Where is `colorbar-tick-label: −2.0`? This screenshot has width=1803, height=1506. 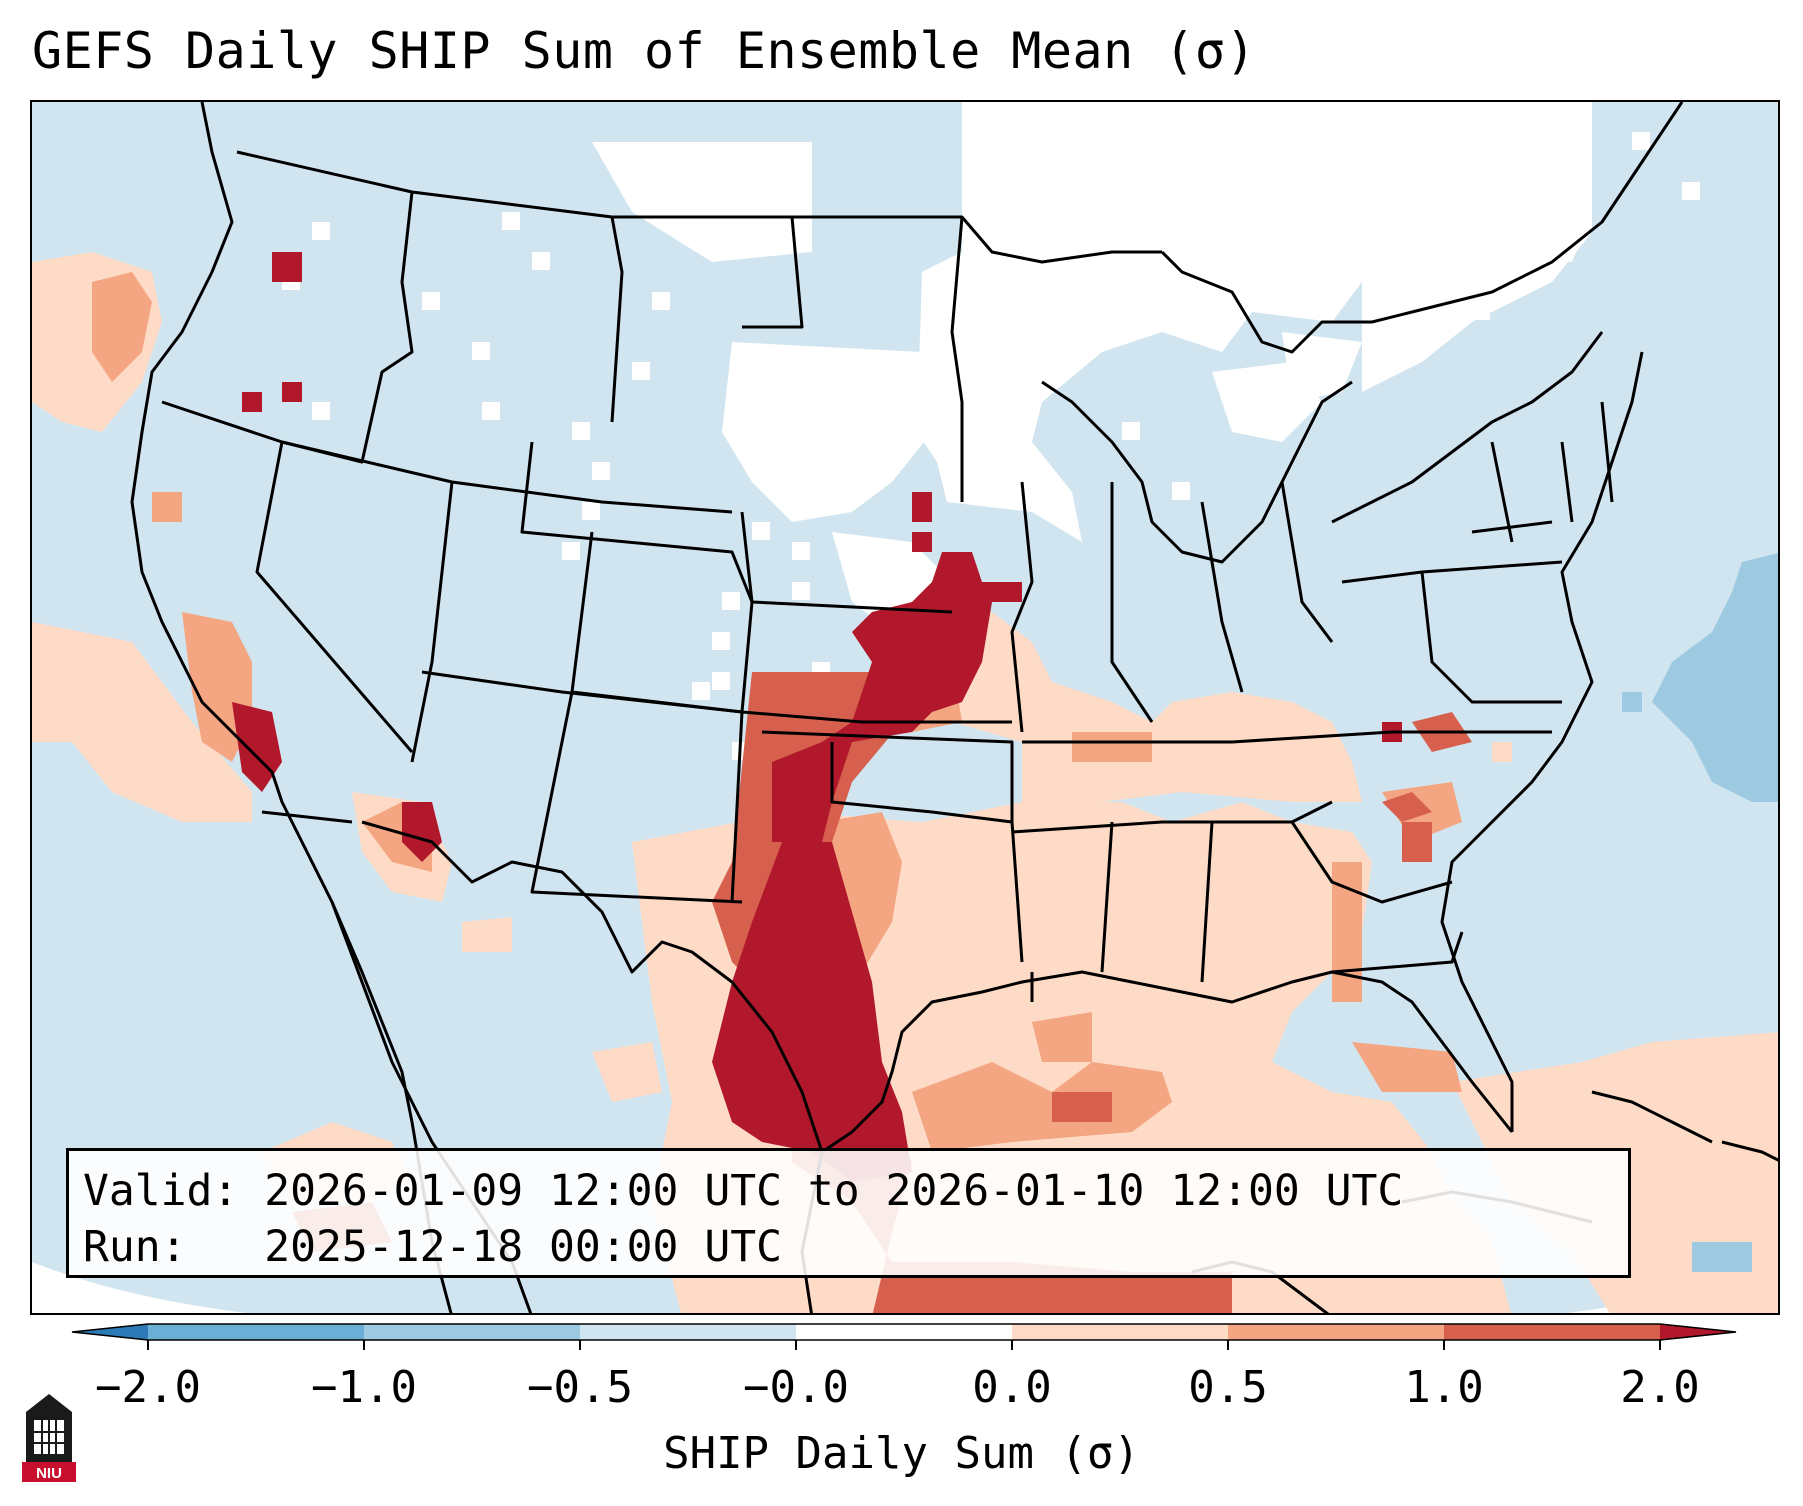
colorbar-tick-label: −2.0 is located at coordinates (148, 1387).